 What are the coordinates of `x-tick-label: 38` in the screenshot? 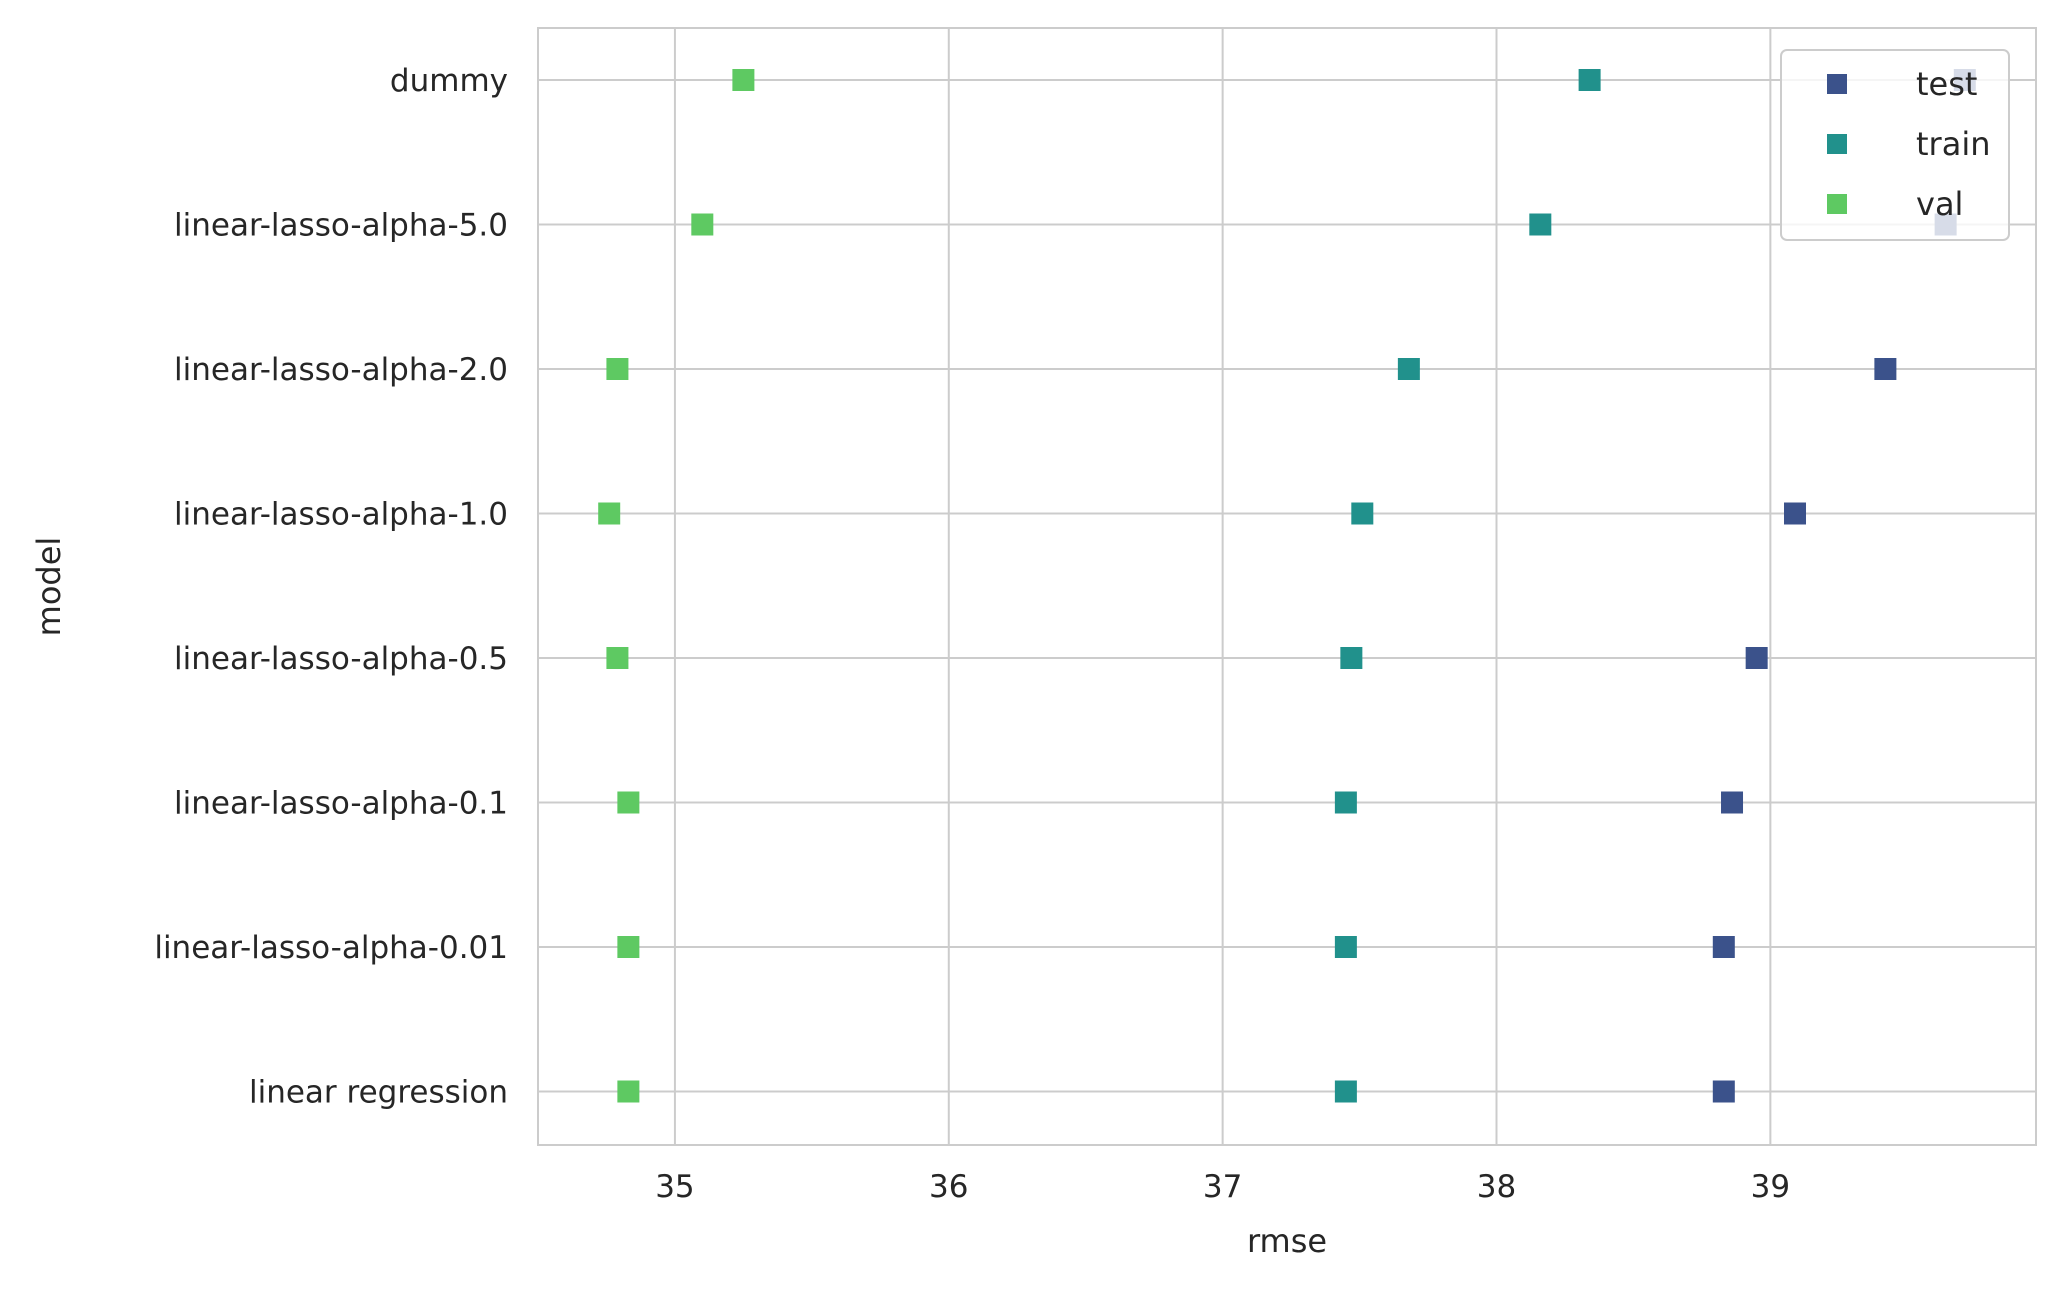 It's located at (1496, 1187).